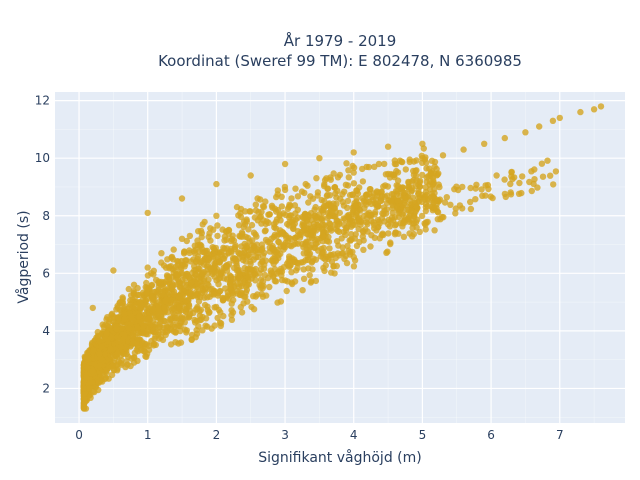  Describe the element at coordinates (42, 158) in the screenshot. I see `y-tick-label: 10` at that location.